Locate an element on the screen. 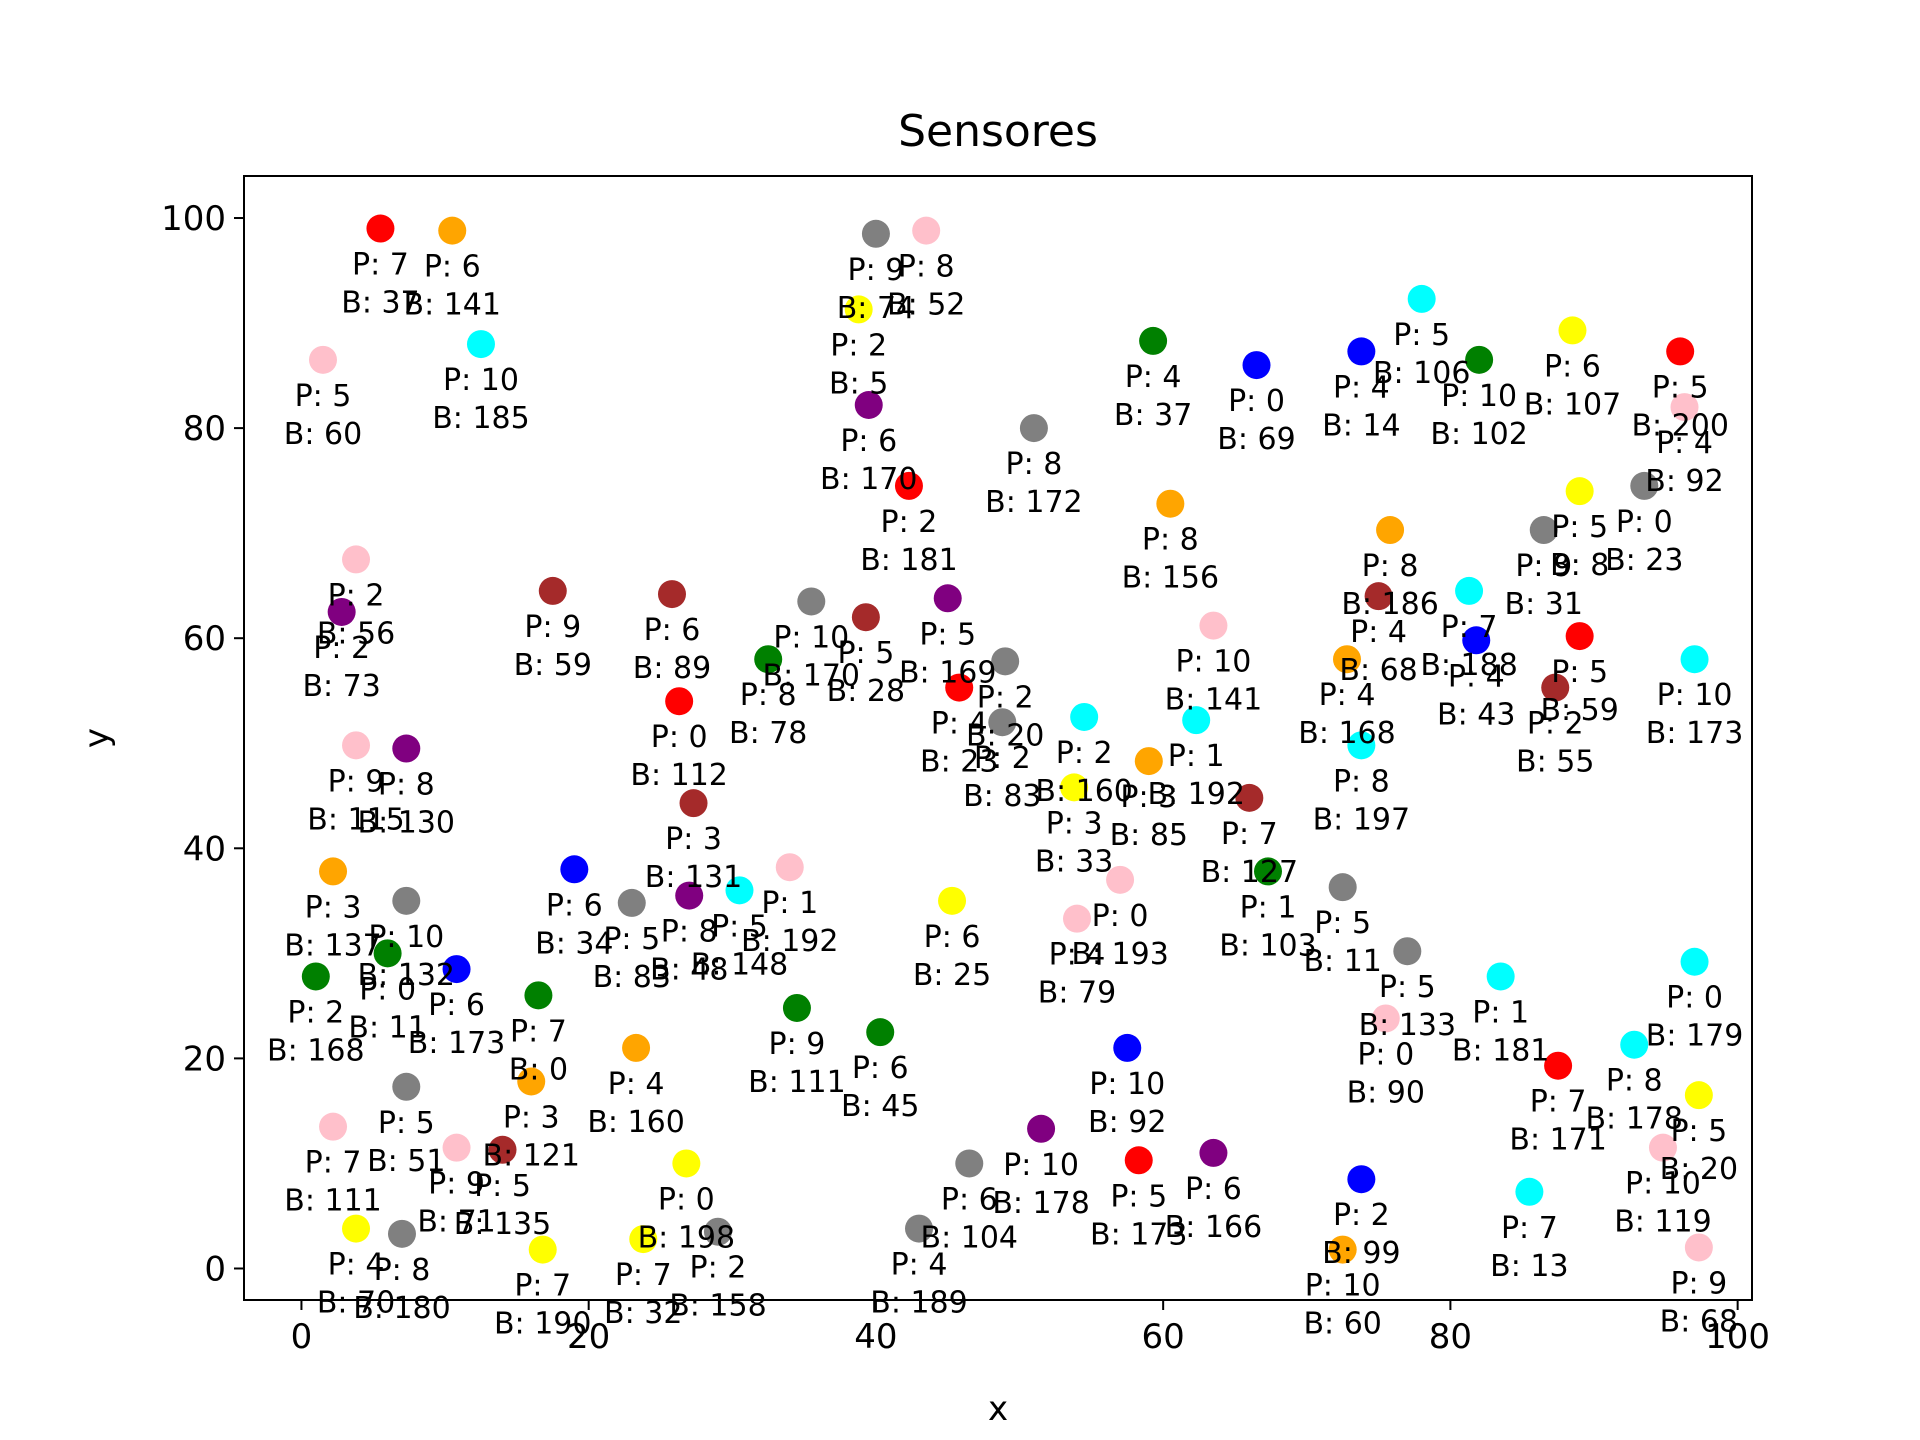  point-label-b: B: 141 is located at coordinates (1214, 700).